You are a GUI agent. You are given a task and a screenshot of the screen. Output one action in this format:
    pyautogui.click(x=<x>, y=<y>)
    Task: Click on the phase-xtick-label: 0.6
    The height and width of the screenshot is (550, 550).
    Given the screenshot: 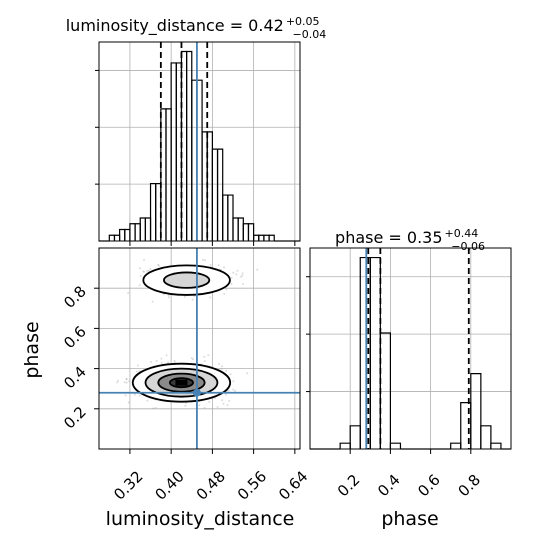 What is the action you would take?
    pyautogui.click(x=429, y=486)
    